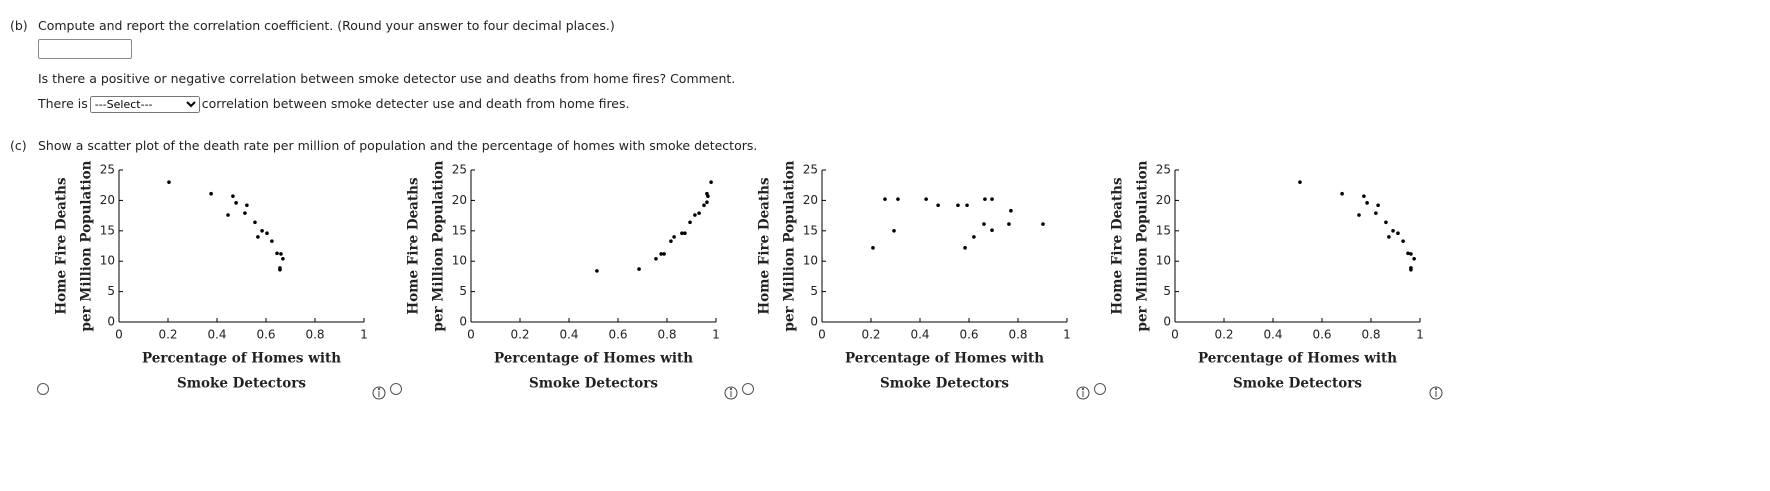  Describe the element at coordinates (144, 104) in the screenshot. I see `dropdown: ---Select---` at that location.